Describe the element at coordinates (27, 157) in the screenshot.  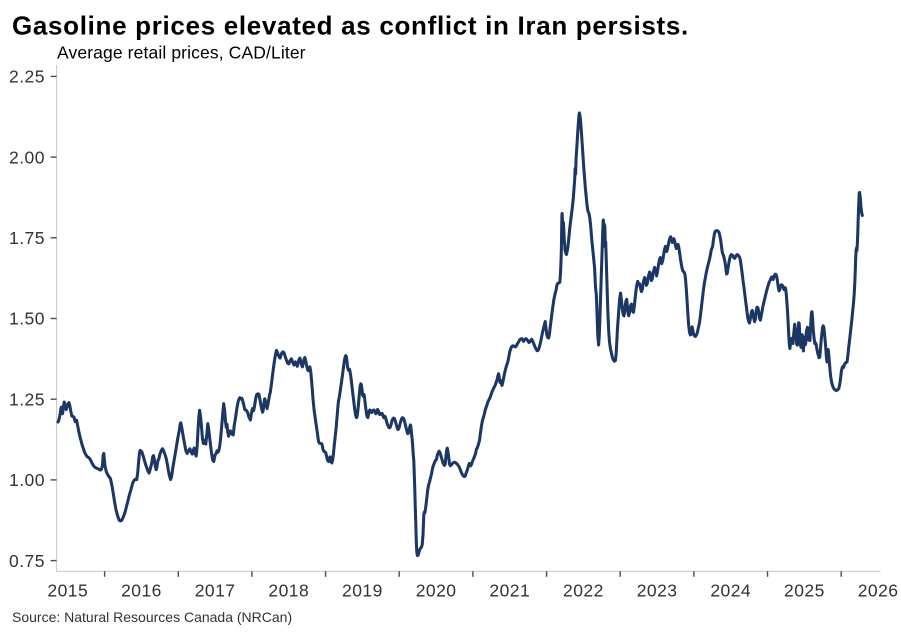
I see `svg-text: 2.00` at that location.